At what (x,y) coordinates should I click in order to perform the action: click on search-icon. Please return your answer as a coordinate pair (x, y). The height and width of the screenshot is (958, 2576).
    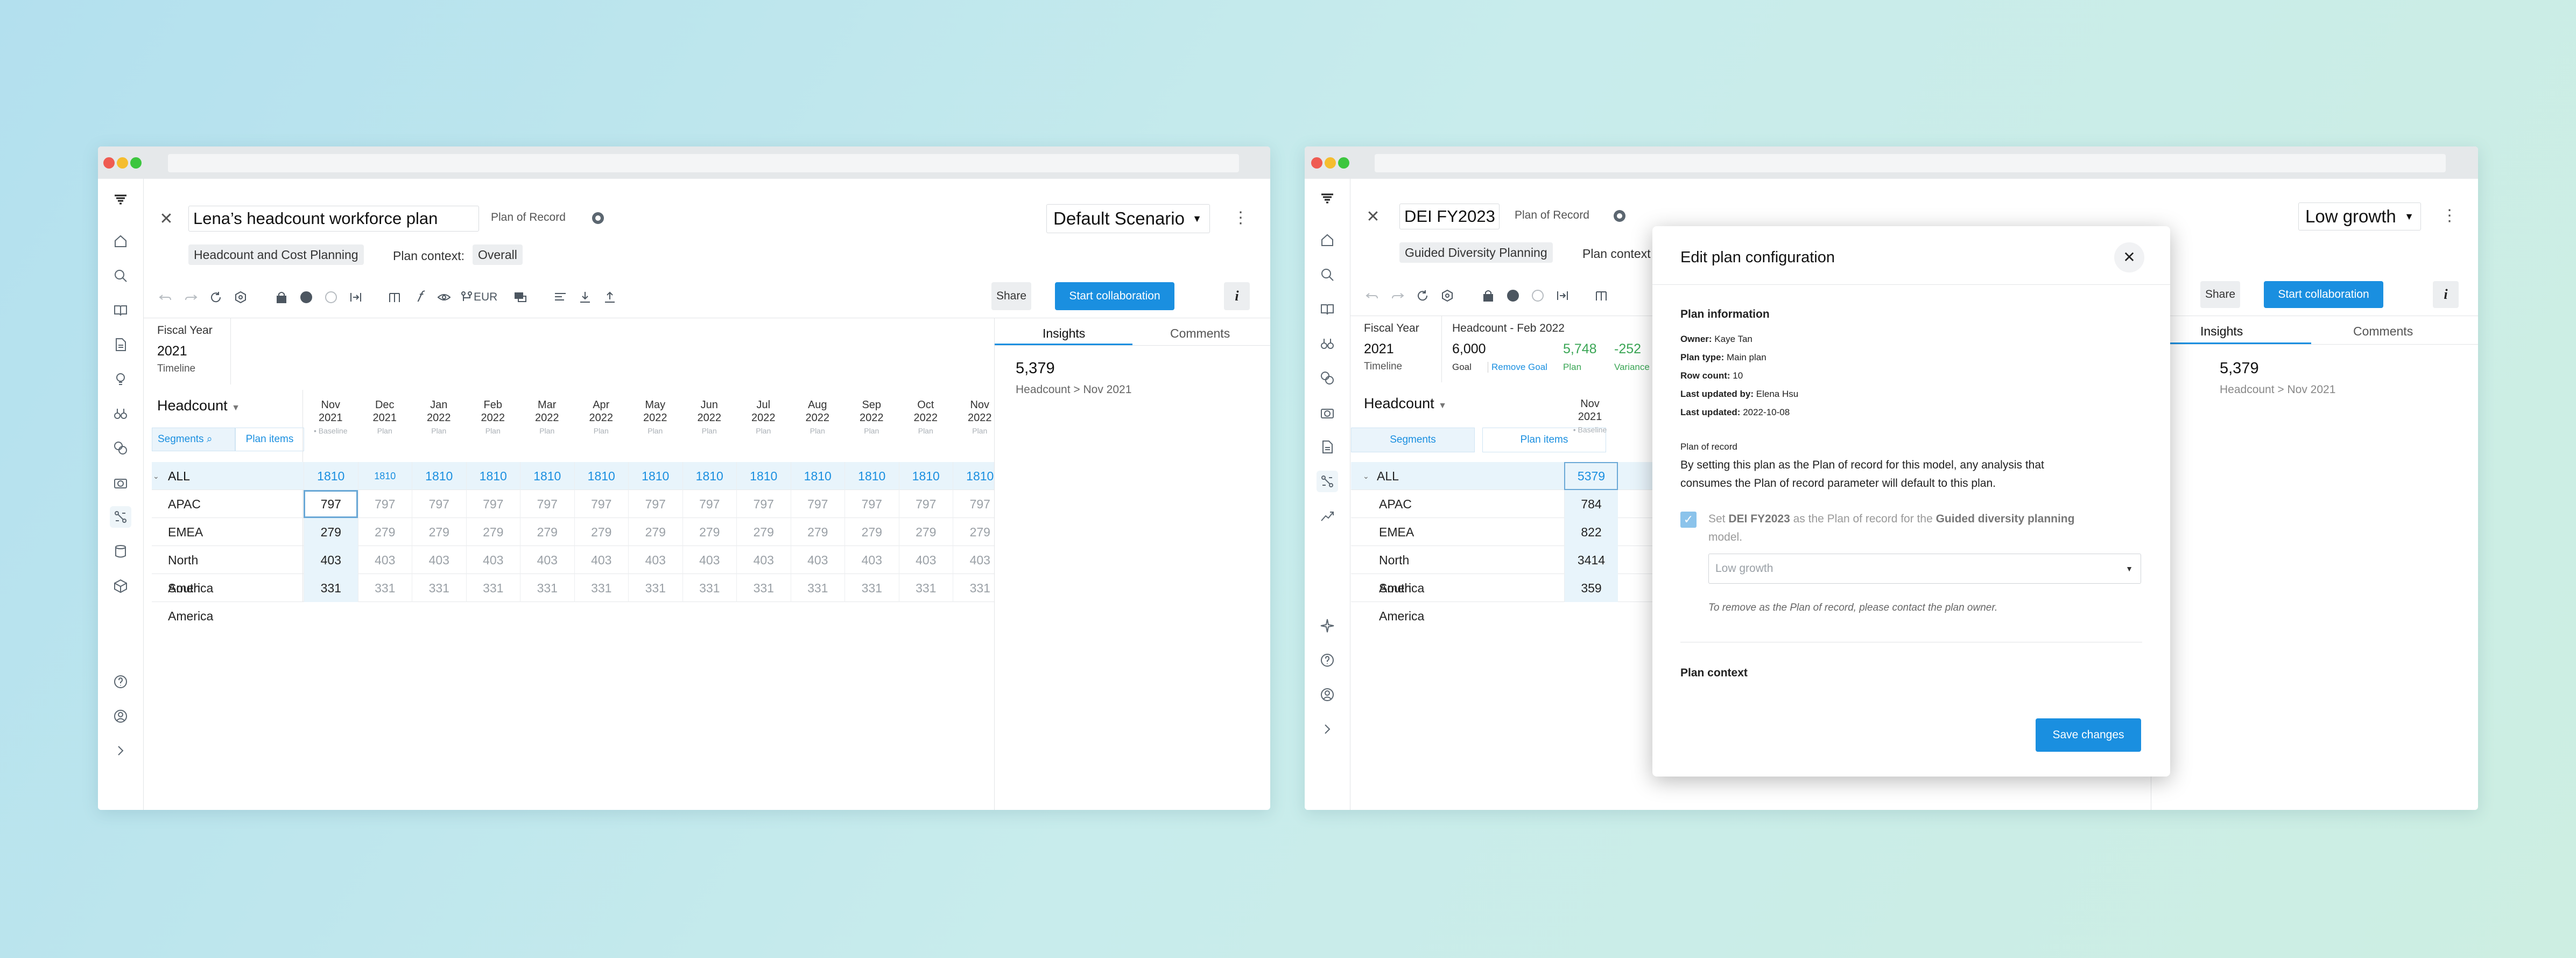
    Looking at the image, I should click on (1327, 274).